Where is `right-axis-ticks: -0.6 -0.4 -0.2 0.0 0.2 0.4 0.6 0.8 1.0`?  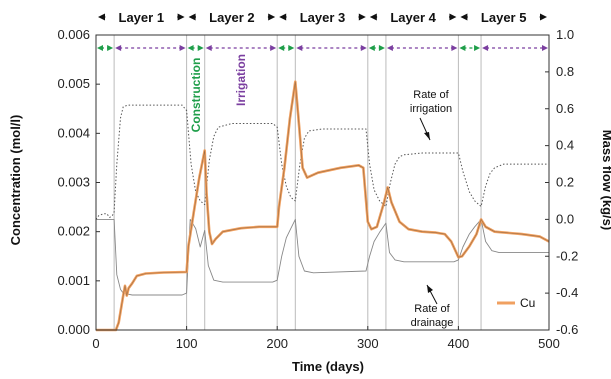
right-axis-ticks: -0.6 -0.4 -0.2 0.0 0.2 0.4 0.6 0.8 1.0 is located at coordinates (561, 182).